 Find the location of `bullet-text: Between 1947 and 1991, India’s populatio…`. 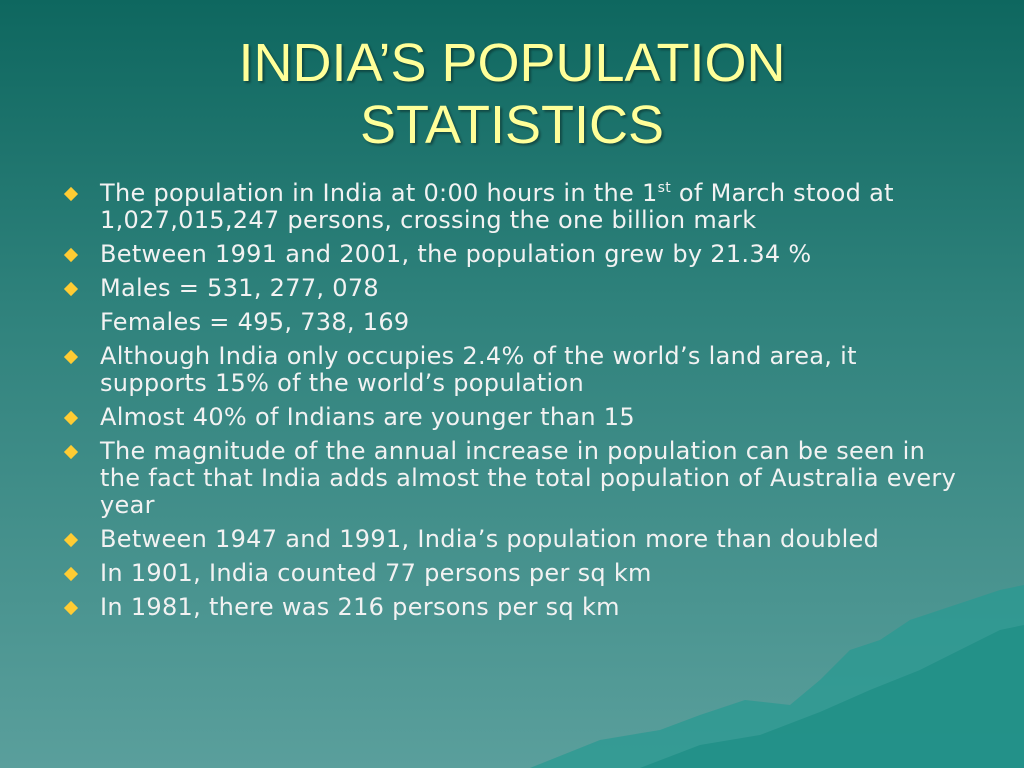

bullet-text: Between 1947 and 1991, India’s populatio… is located at coordinates (490, 539).